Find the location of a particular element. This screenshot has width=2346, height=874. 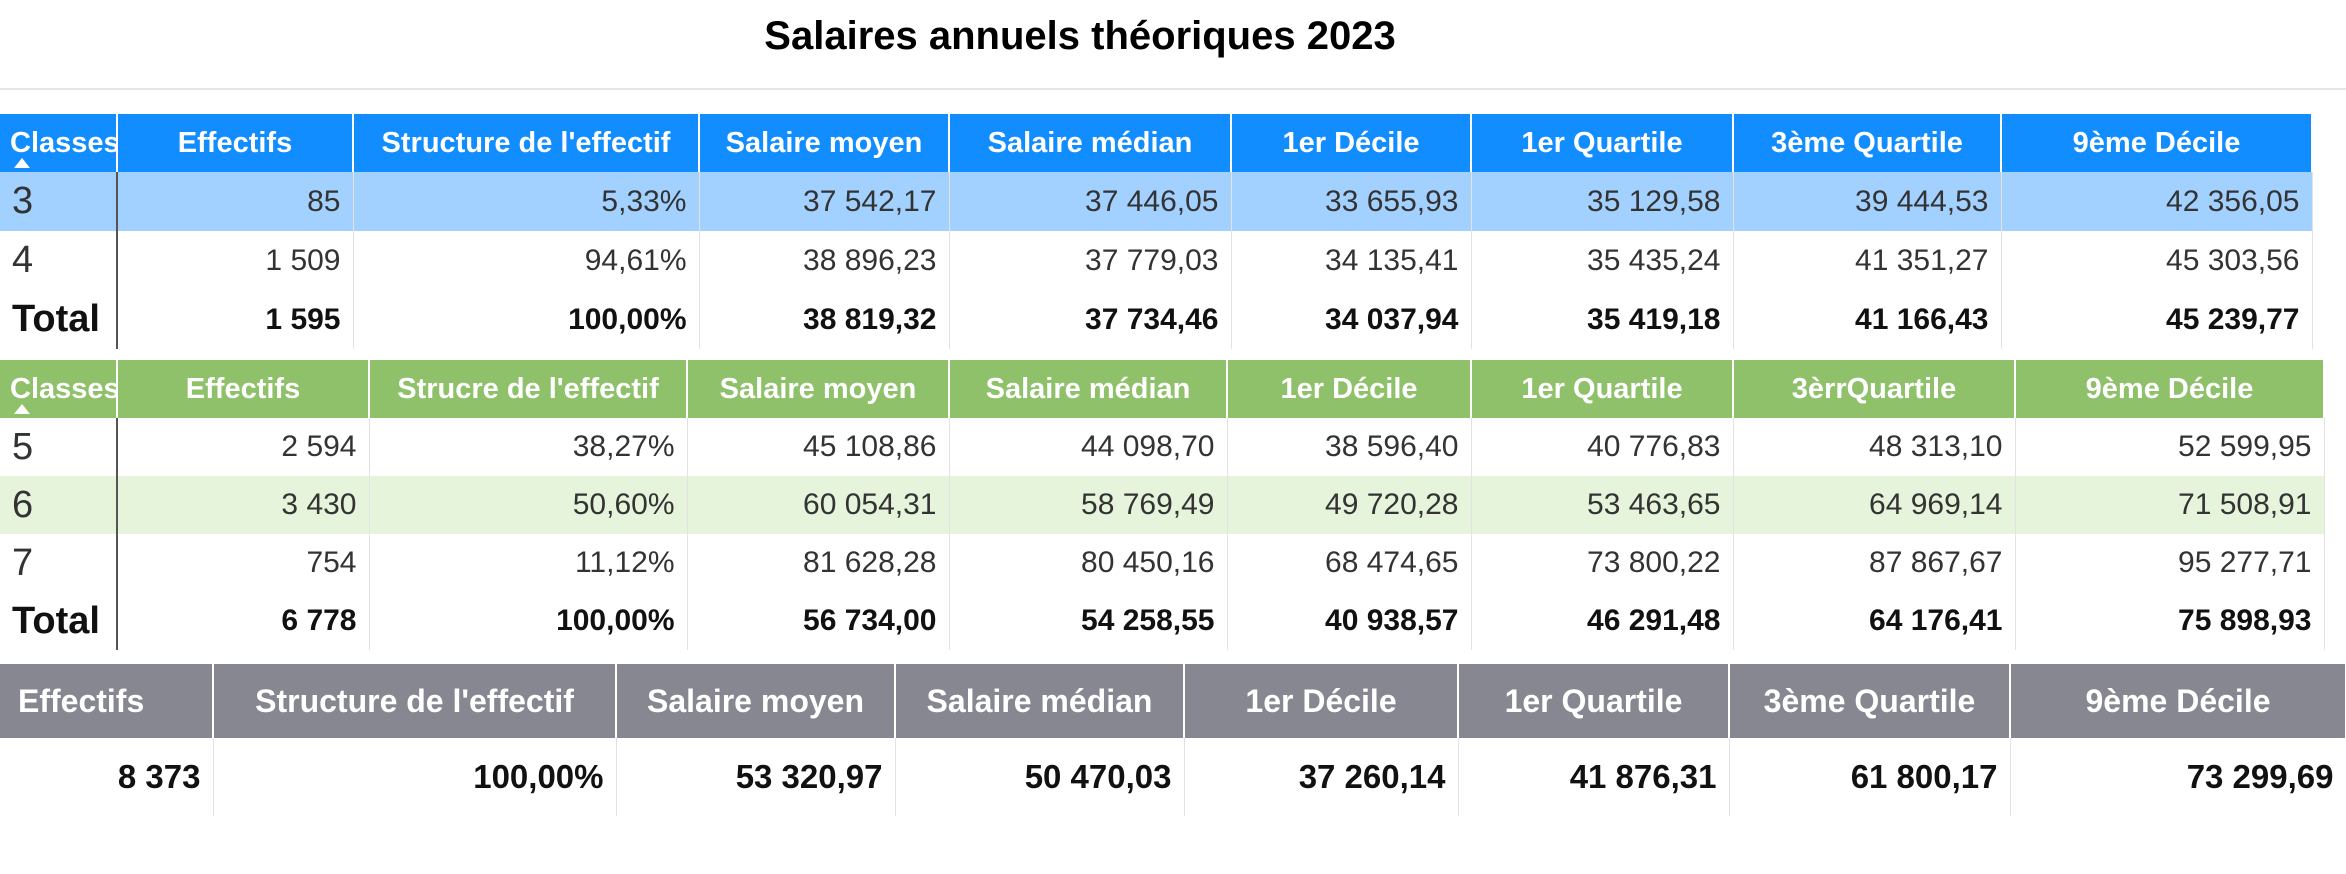

value-cell: 68 474,65 is located at coordinates (1349, 563).